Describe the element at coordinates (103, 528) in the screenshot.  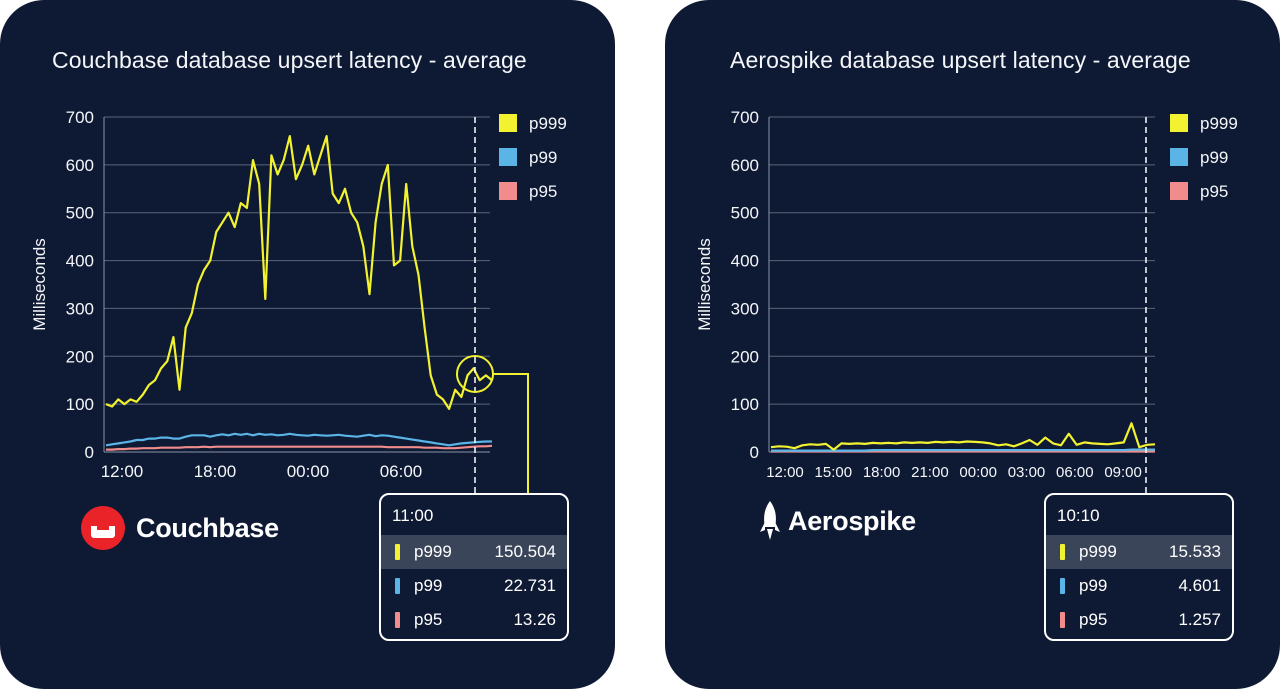
I see `couchbase-logo-icon` at that location.